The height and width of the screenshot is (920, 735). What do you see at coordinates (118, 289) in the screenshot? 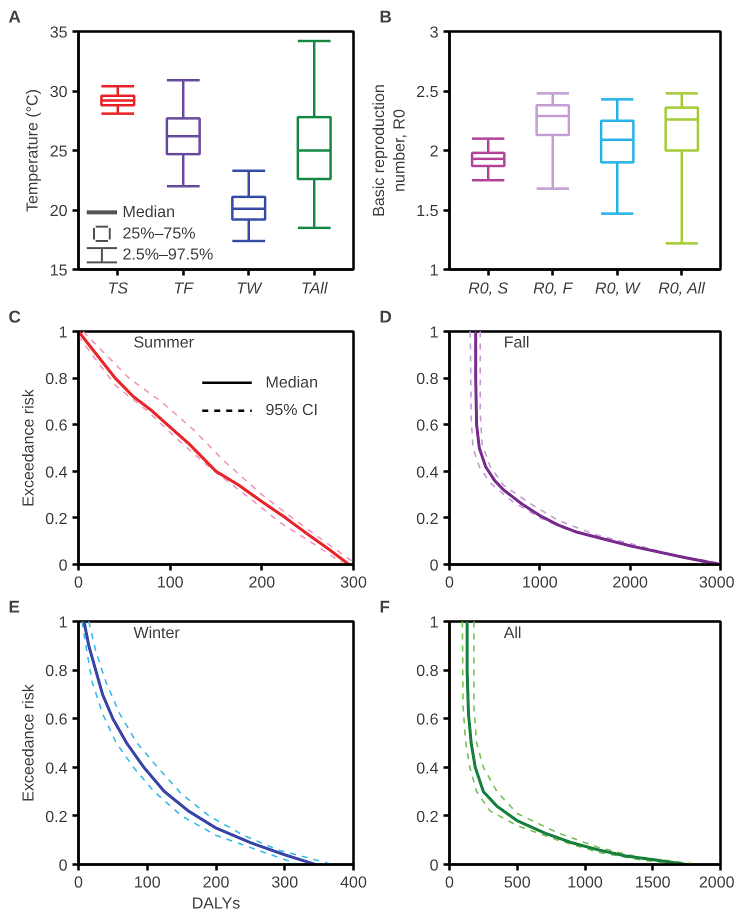
I see `x-tick-label: TS` at bounding box center [118, 289].